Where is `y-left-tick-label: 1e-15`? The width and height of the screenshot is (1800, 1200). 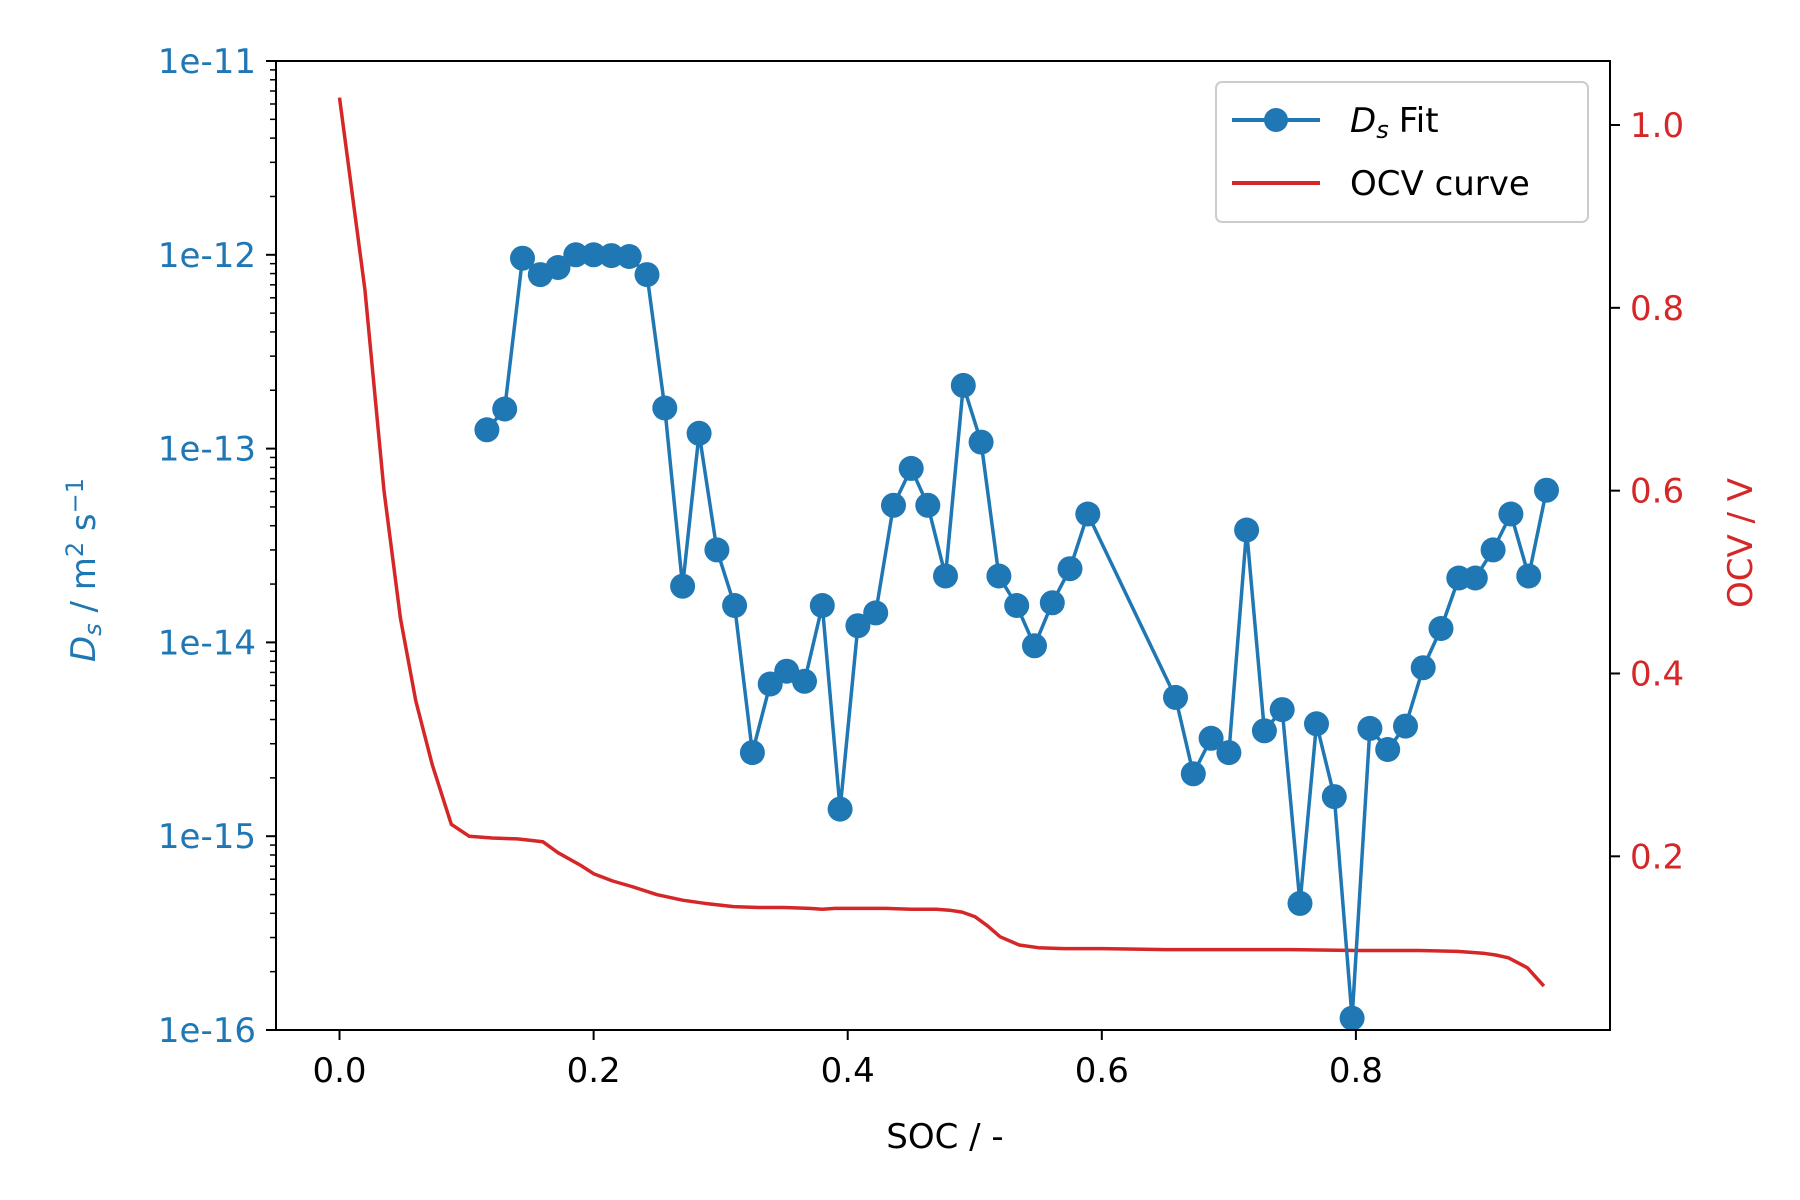 y-left-tick-label: 1e-15 is located at coordinates (207, 837).